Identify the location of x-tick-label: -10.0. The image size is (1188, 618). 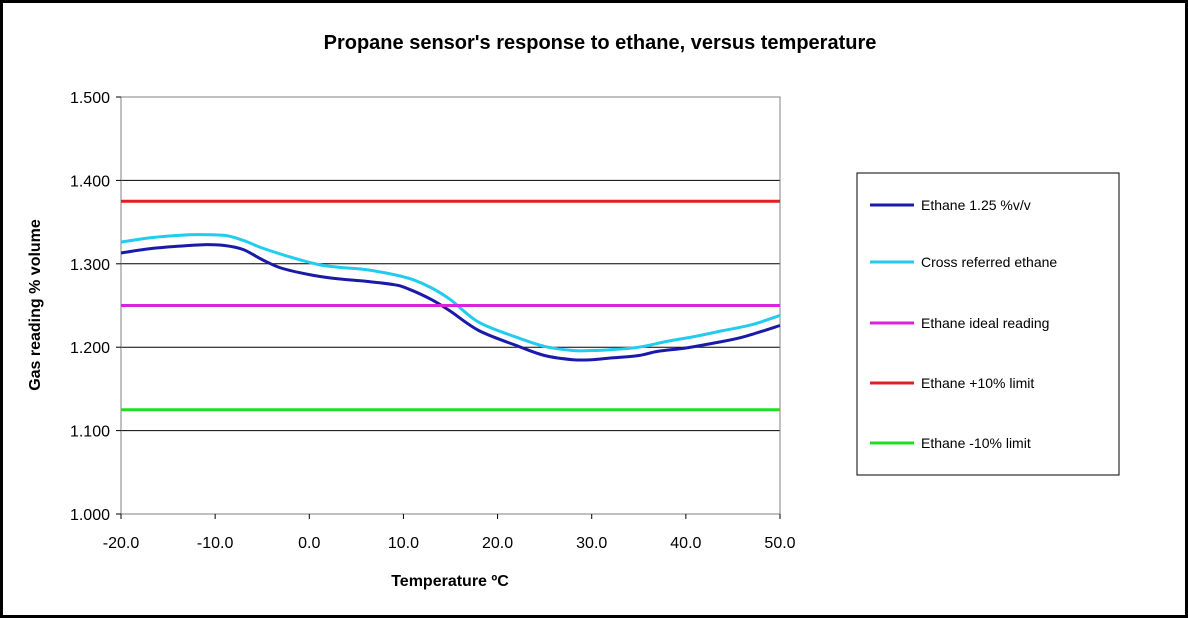
(215, 543).